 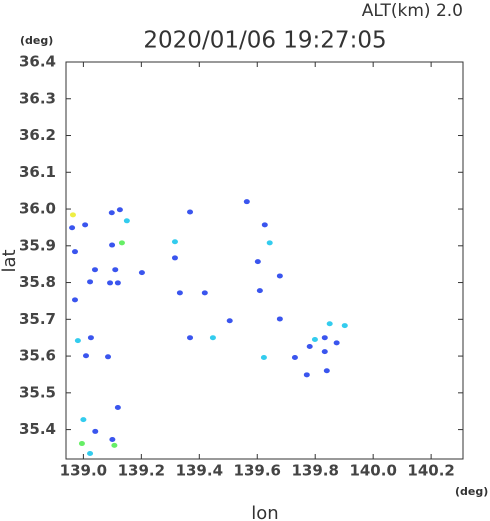 What do you see at coordinates (264, 41) in the screenshot?
I see `chart-title: 2020/01/06 19:27:05` at bounding box center [264, 41].